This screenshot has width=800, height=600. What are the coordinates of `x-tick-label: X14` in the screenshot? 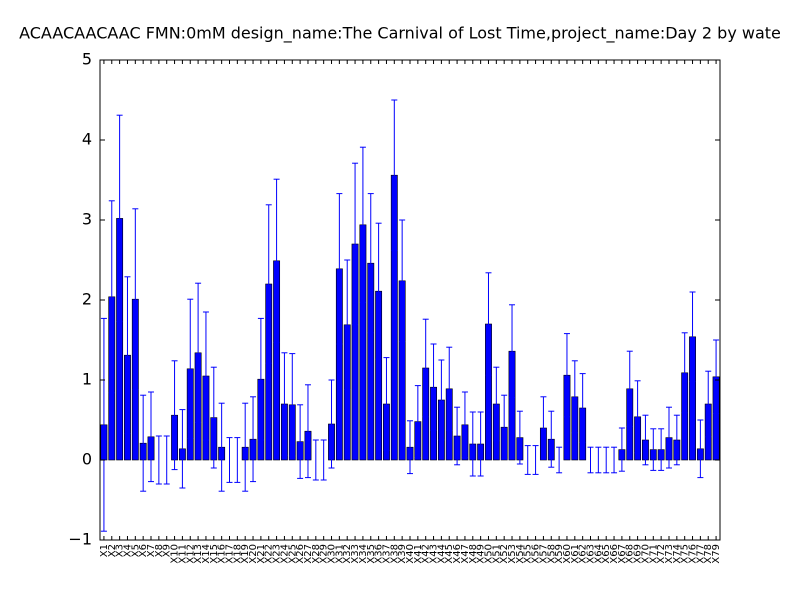 It's located at (206, 554).